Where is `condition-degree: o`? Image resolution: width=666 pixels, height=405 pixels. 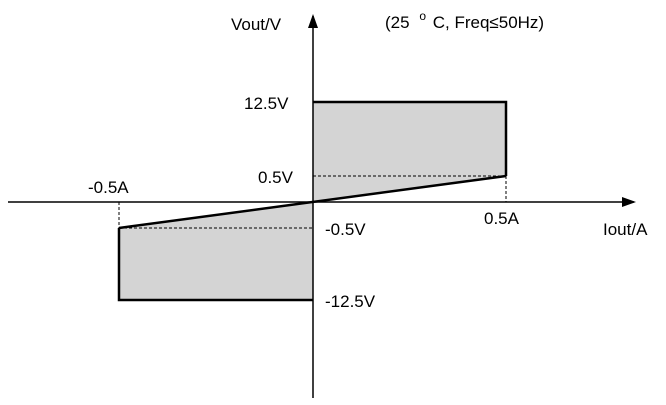
condition-degree: o is located at coordinates (422, 16).